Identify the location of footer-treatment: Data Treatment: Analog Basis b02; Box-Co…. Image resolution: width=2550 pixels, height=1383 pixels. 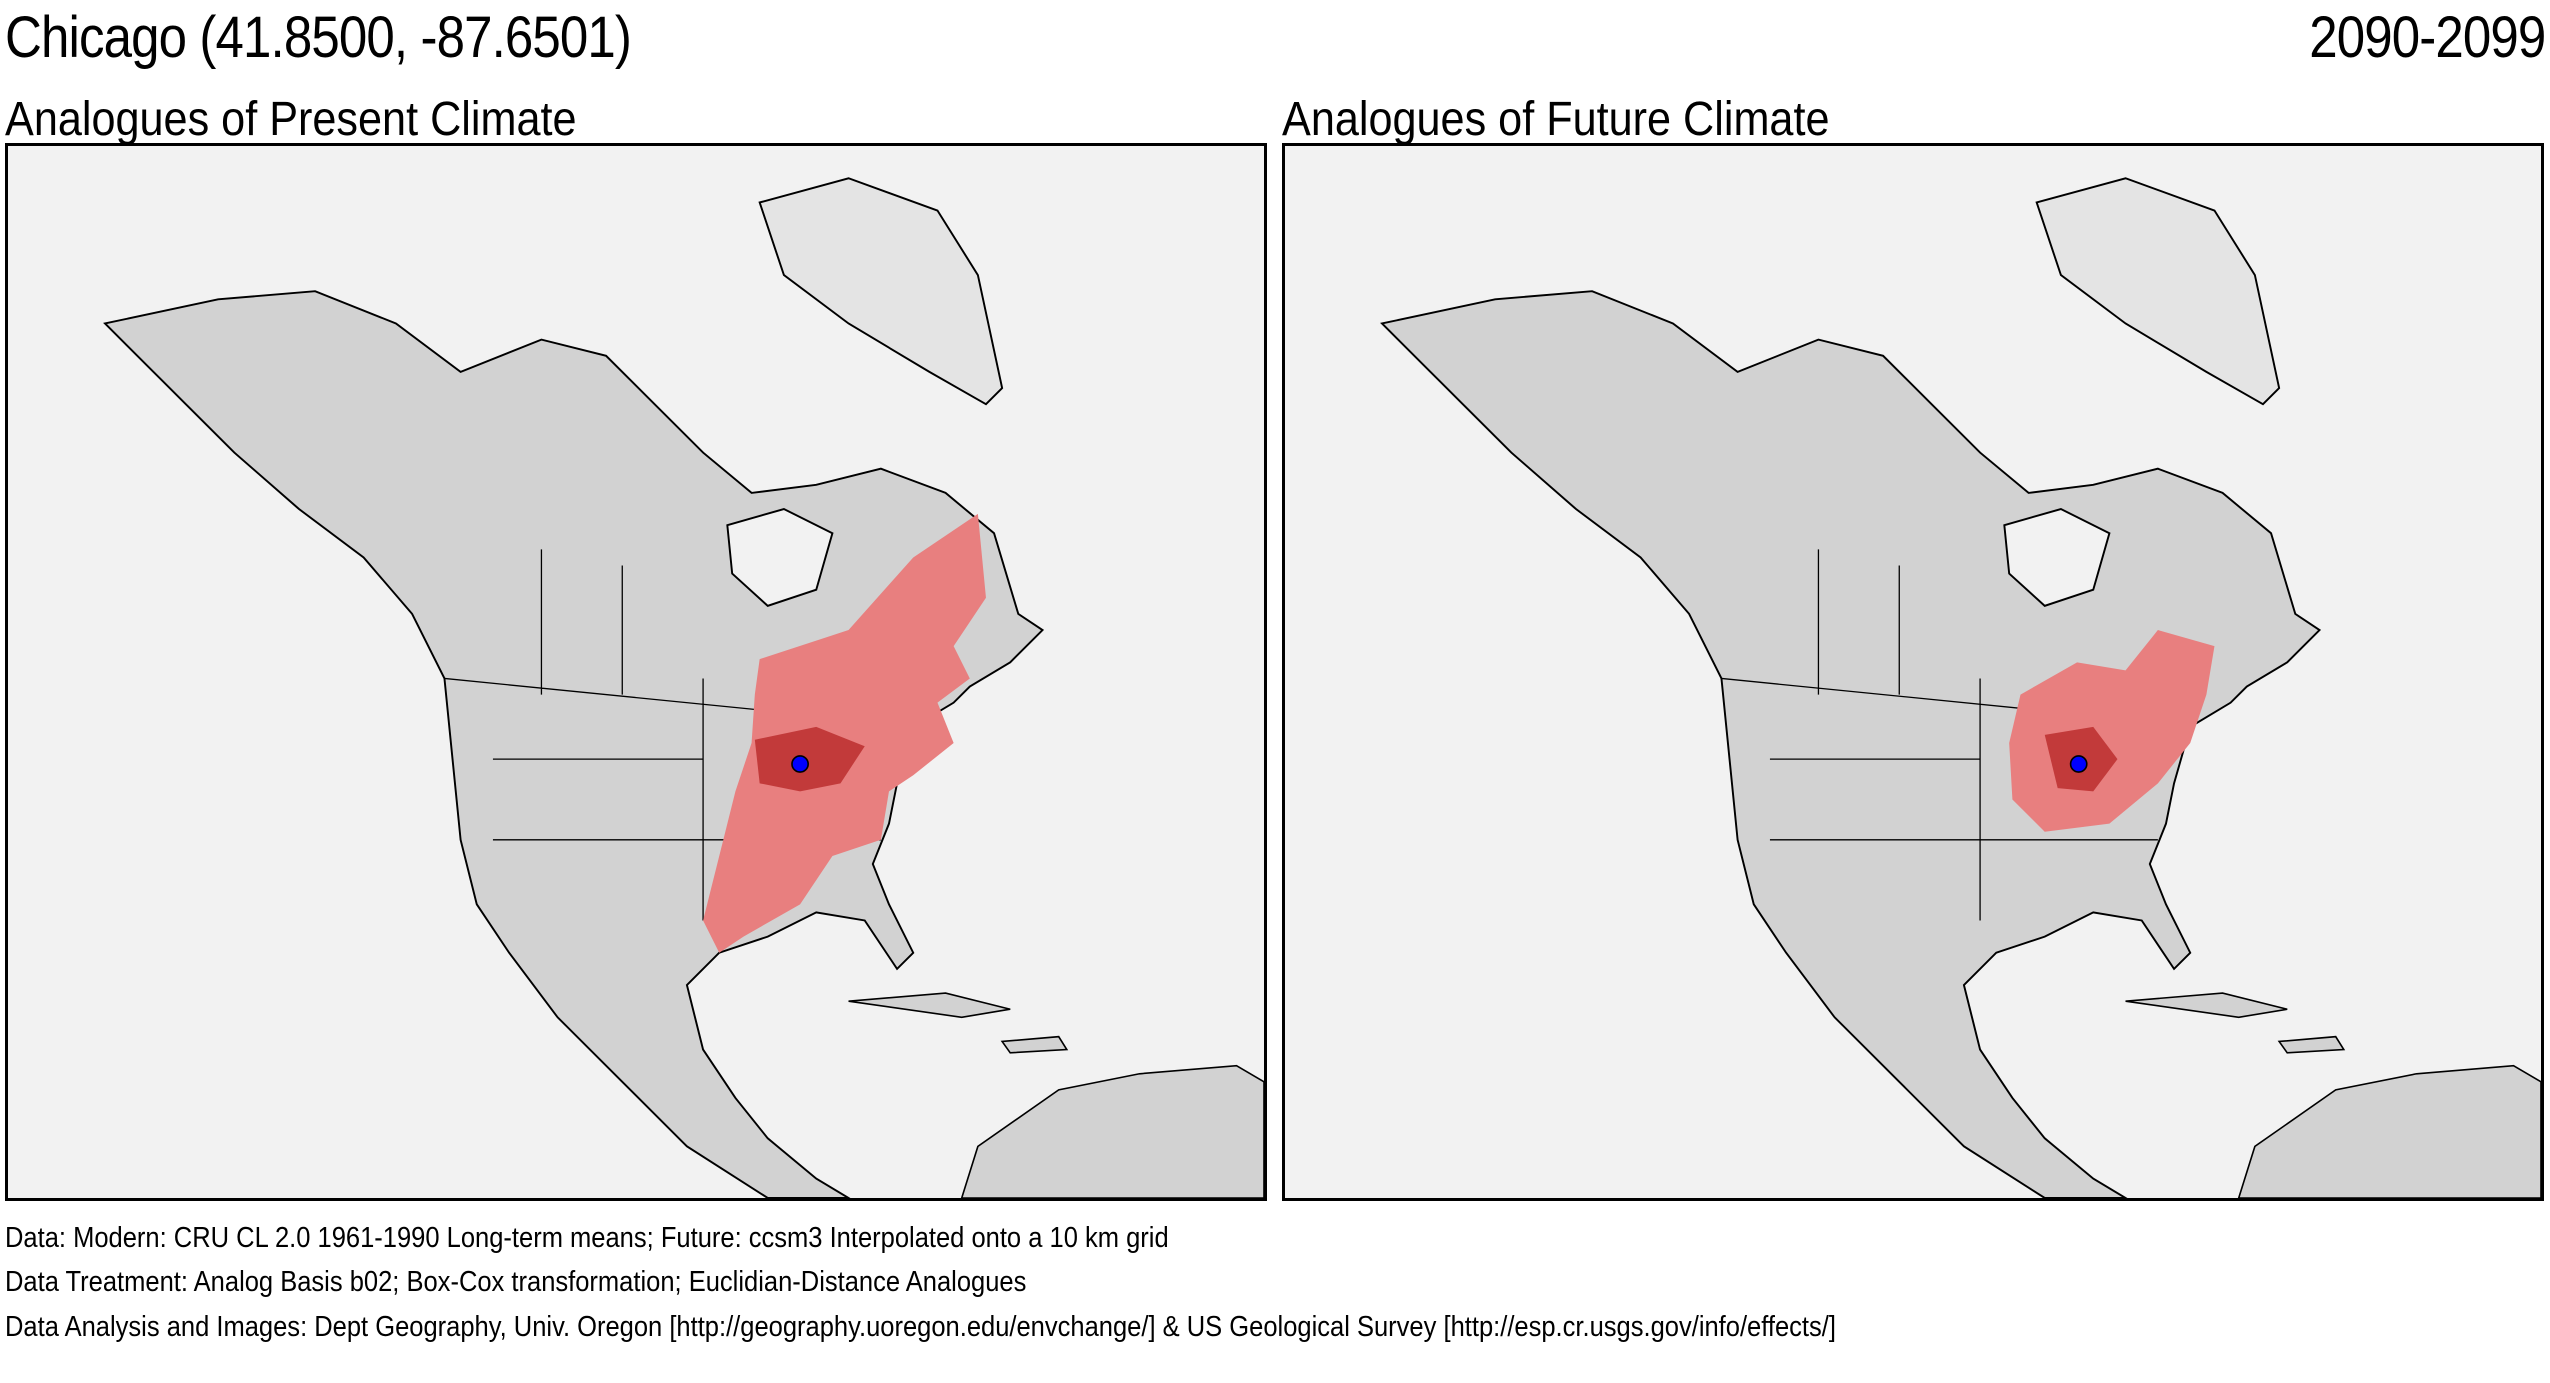
(516, 1282).